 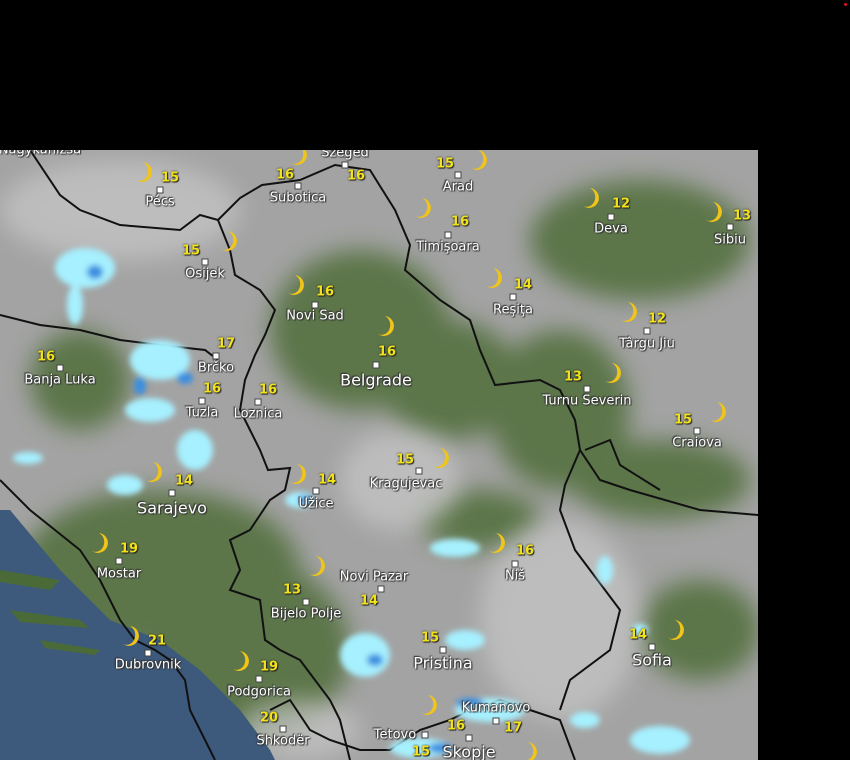 What do you see at coordinates (845, 4) in the screenshot?
I see `recording-indicator-dot` at bounding box center [845, 4].